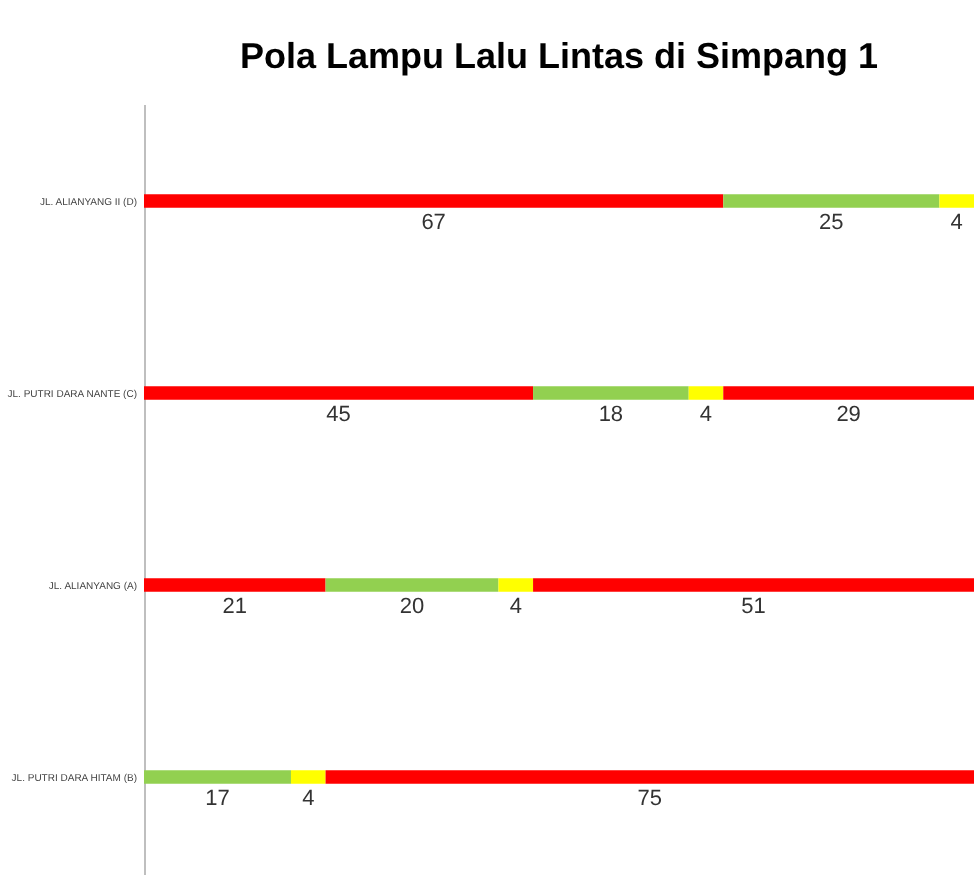 Image resolution: width=978 pixels, height=878 pixels. Describe the element at coordinates (831, 222) in the screenshot. I see `data-label: 25` at that location.